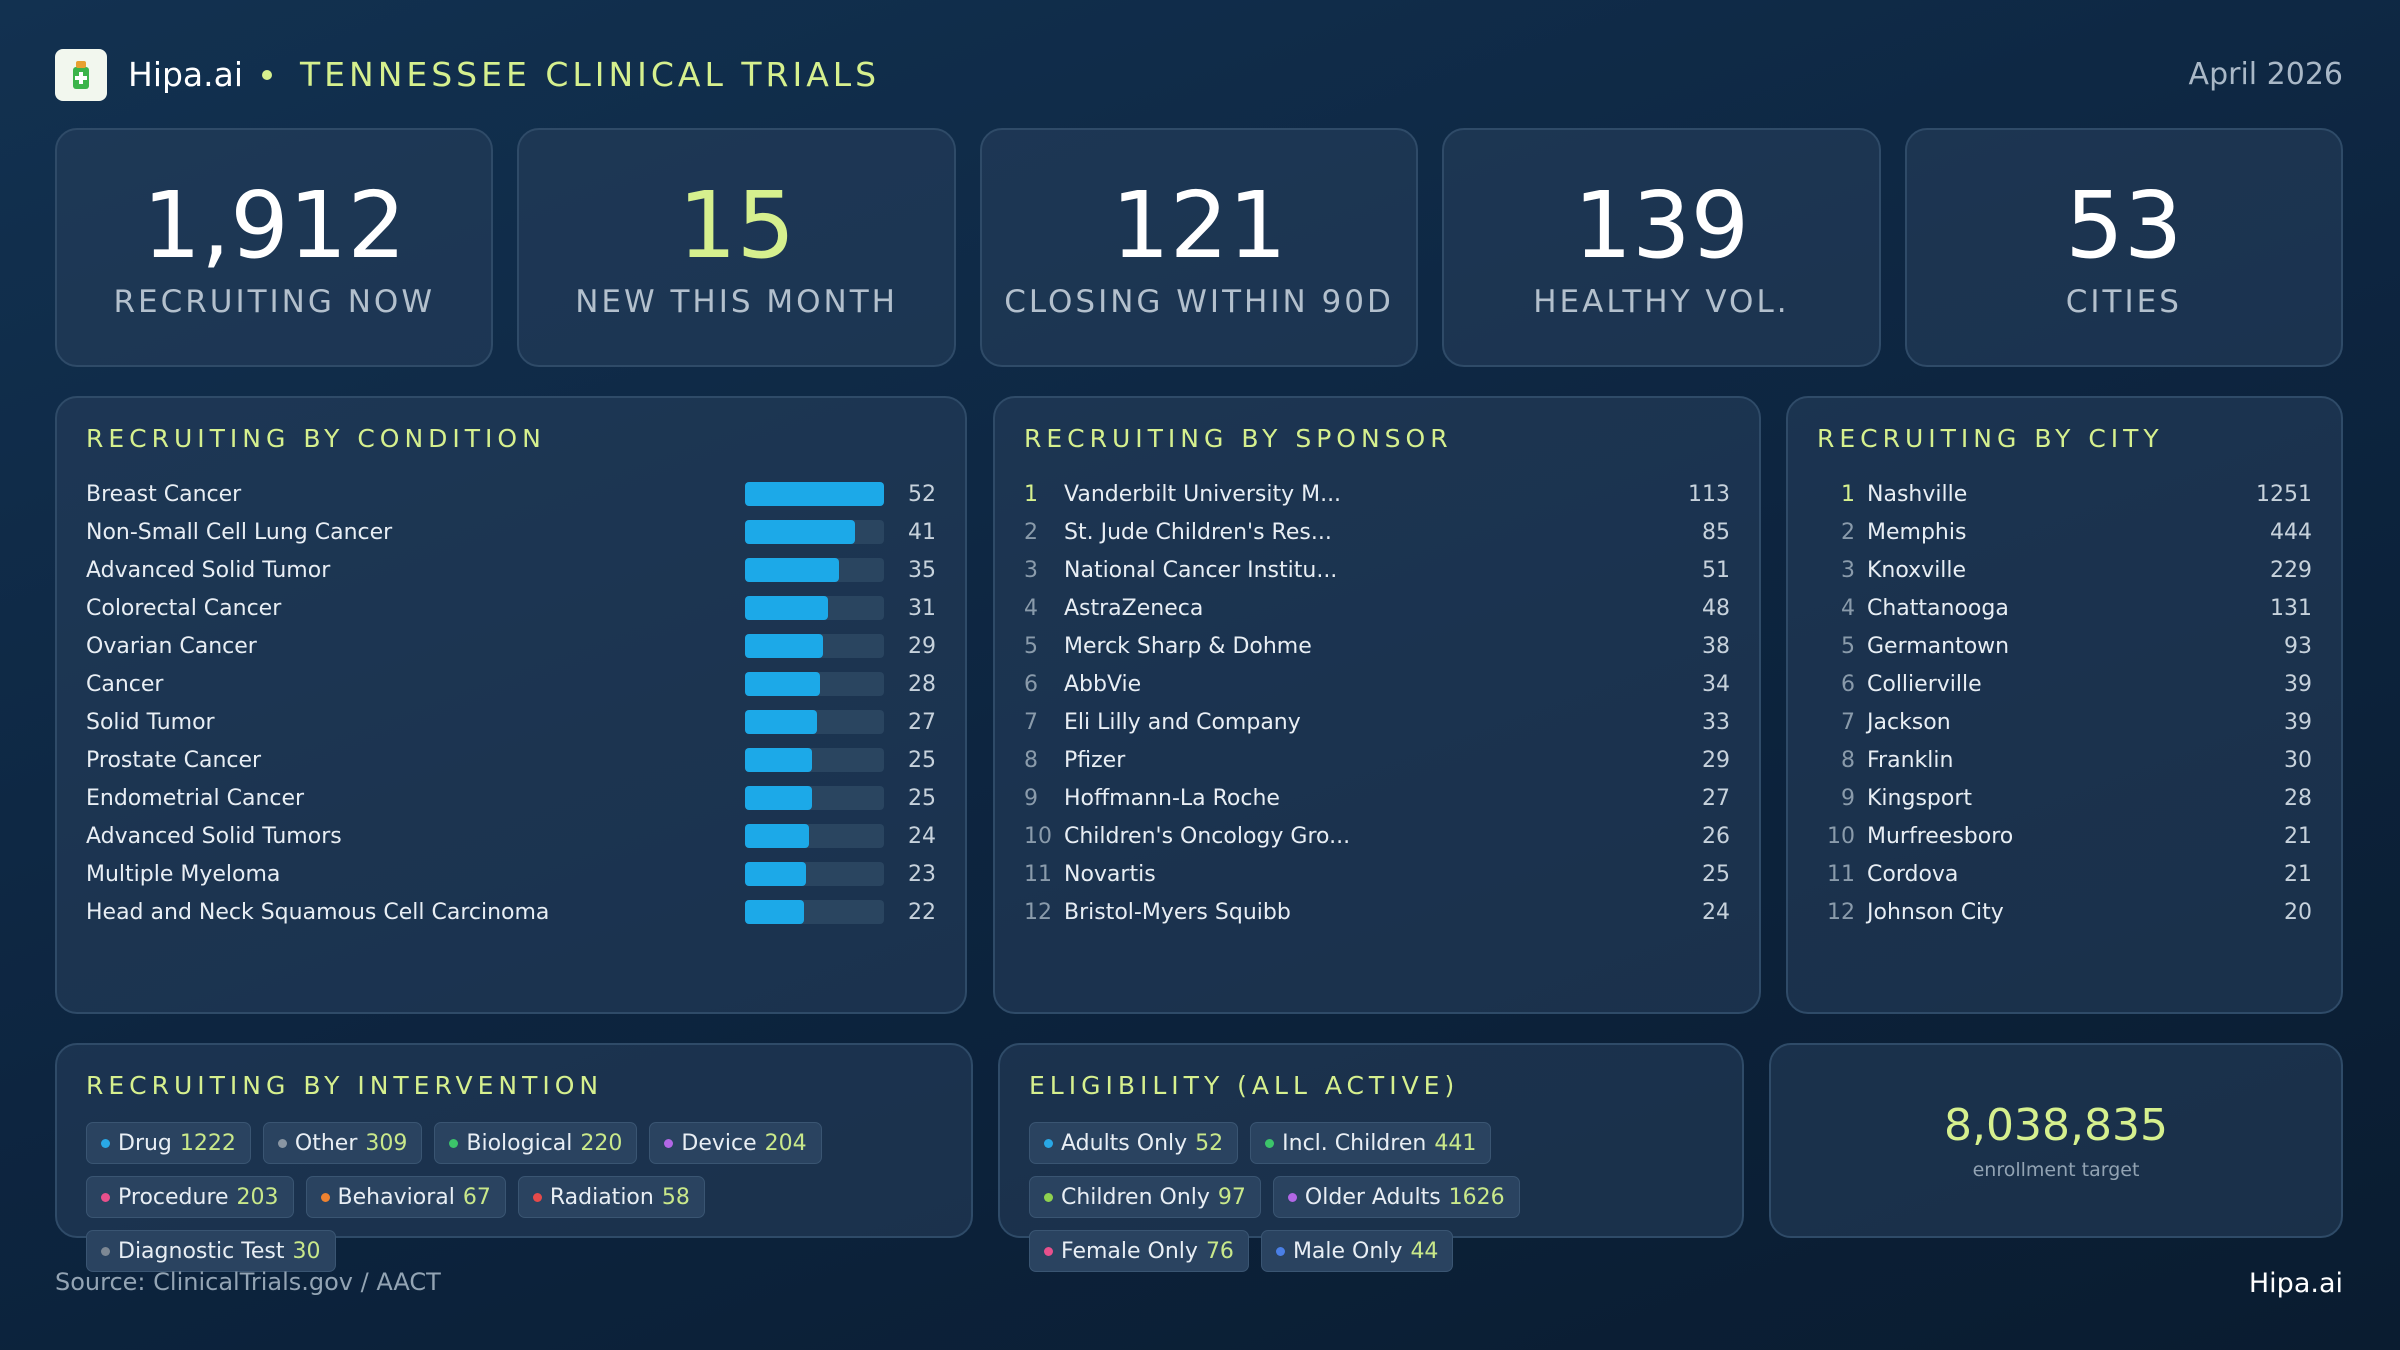  Describe the element at coordinates (2291, 532) in the screenshot. I see `value: 444` at that location.